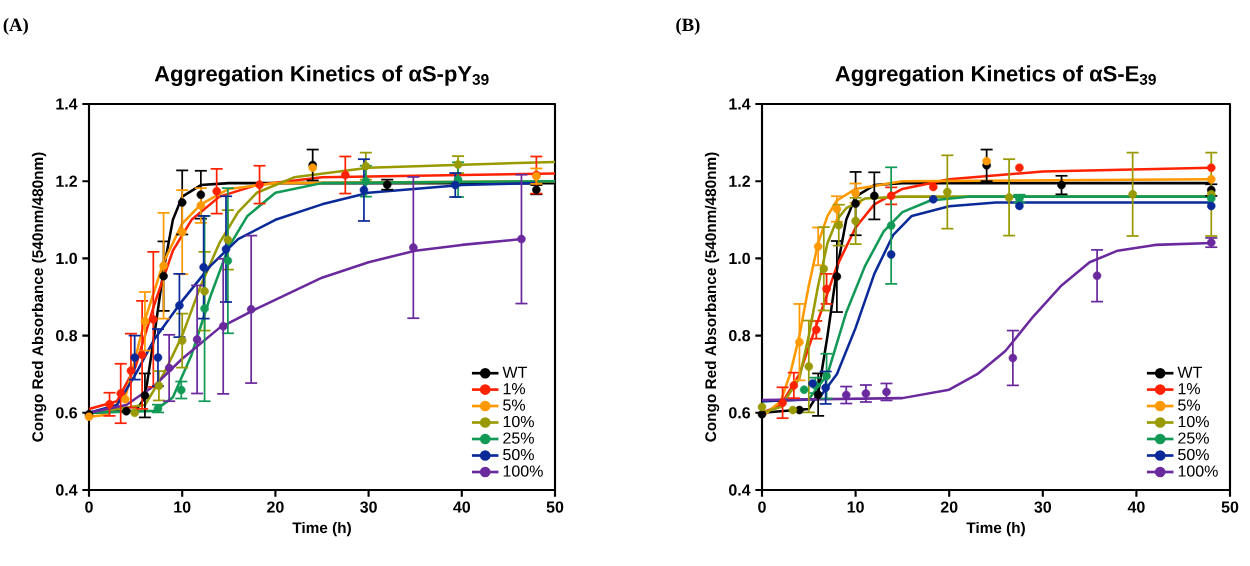  I want to click on text: (B), so click(688, 26).